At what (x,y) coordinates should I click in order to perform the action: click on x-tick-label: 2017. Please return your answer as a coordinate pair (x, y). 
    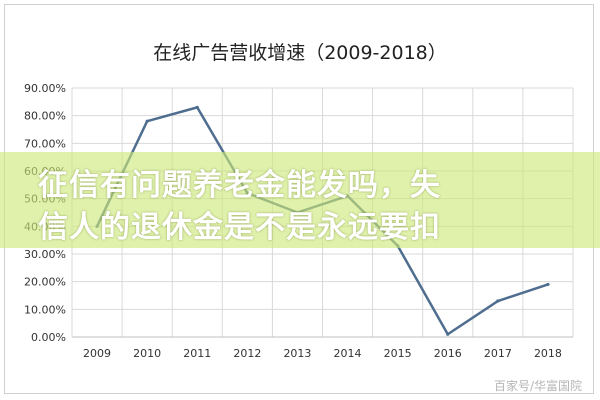
    Looking at the image, I should click on (498, 353).